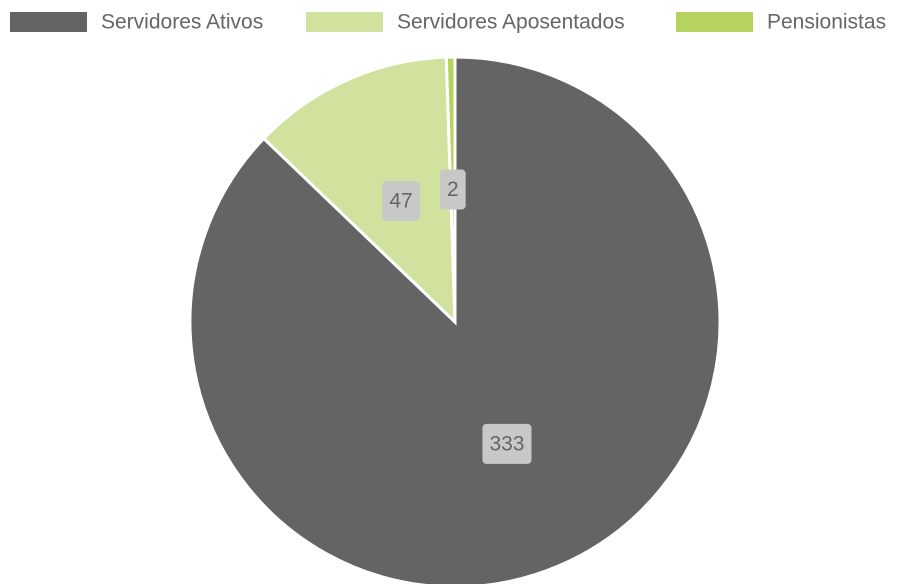 This screenshot has height=584, width=902. I want to click on legend-label: Servidores Ativos, so click(182, 22).